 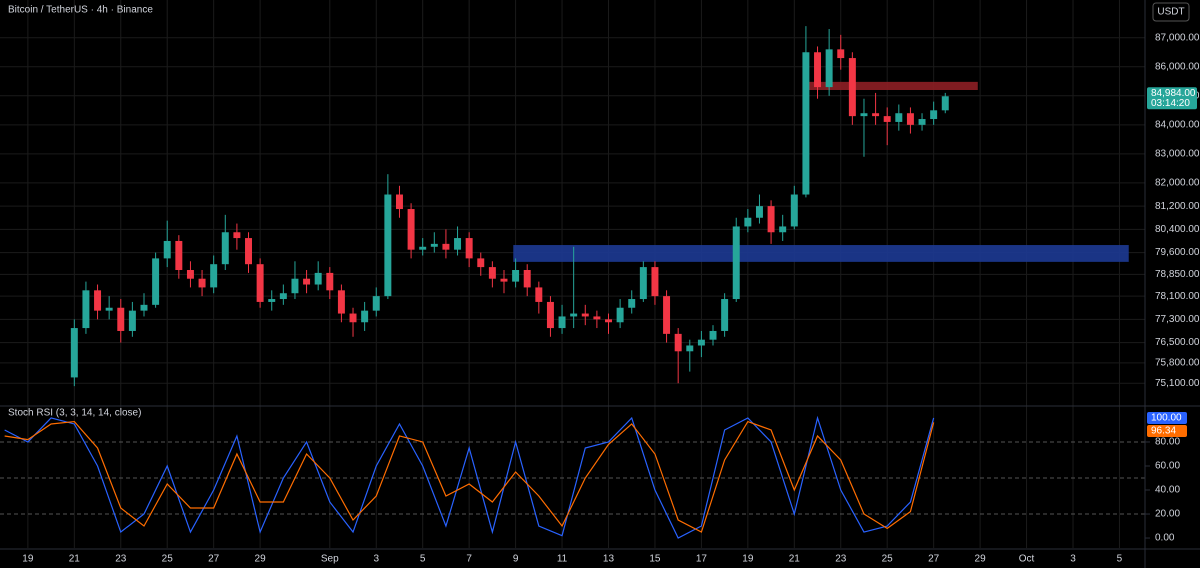 I want to click on price-tick-label: 80,400.00, so click(x=1177, y=229).